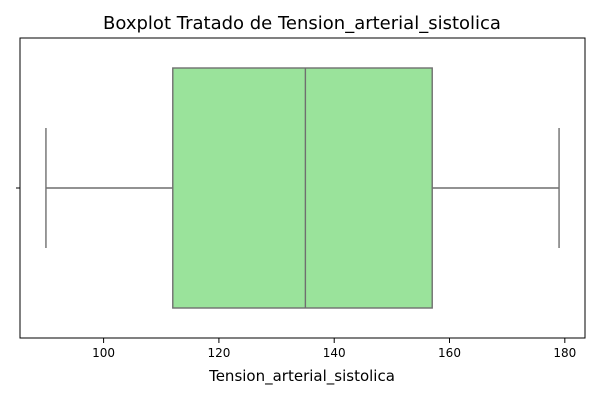 The width and height of the screenshot is (600, 400). I want to click on x-tick-label-100: 100, so click(103, 353).